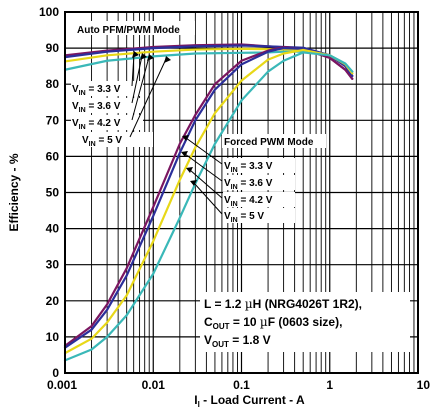 The width and height of the screenshot is (430, 412). Describe the element at coordinates (224, 304) in the screenshot. I see `cond-text: L = 1.2` at that location.